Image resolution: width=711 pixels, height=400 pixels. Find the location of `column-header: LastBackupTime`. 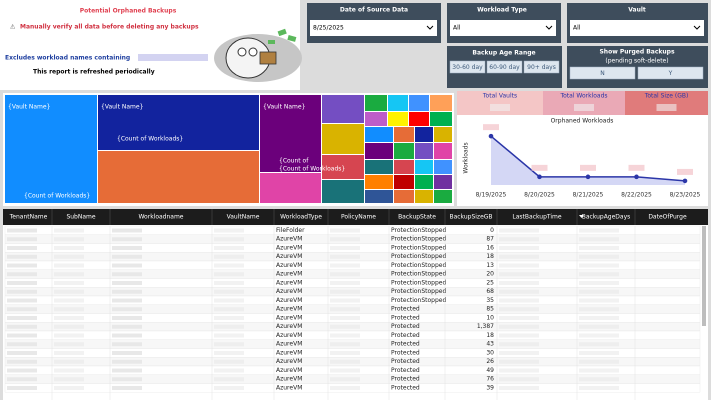

column-header: LastBackupTime is located at coordinates (536, 217).